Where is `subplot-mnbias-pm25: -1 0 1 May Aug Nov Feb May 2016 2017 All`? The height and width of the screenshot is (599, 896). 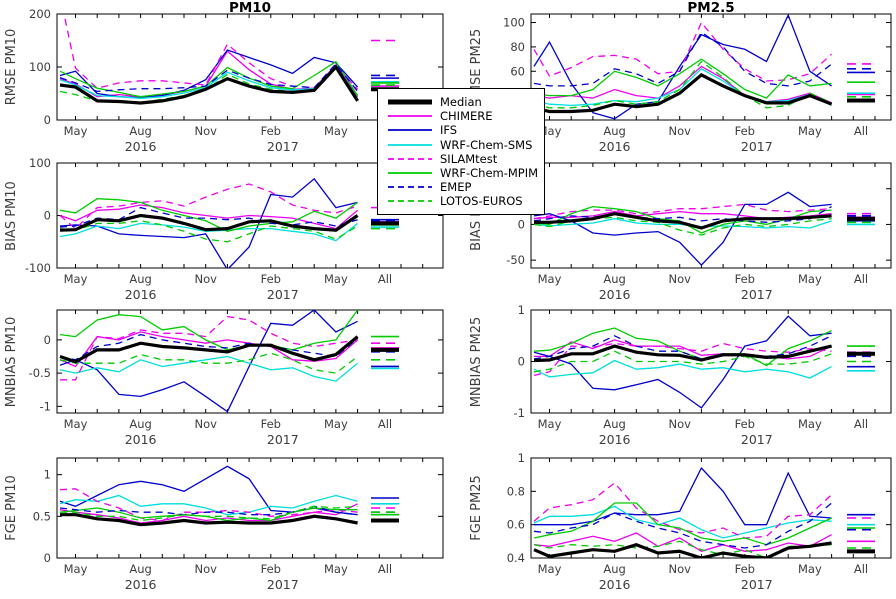 subplot-mnbias-pm25: -1 0 1 May Aug Nov Feb May 2016 2017 All is located at coordinates (703, 375).